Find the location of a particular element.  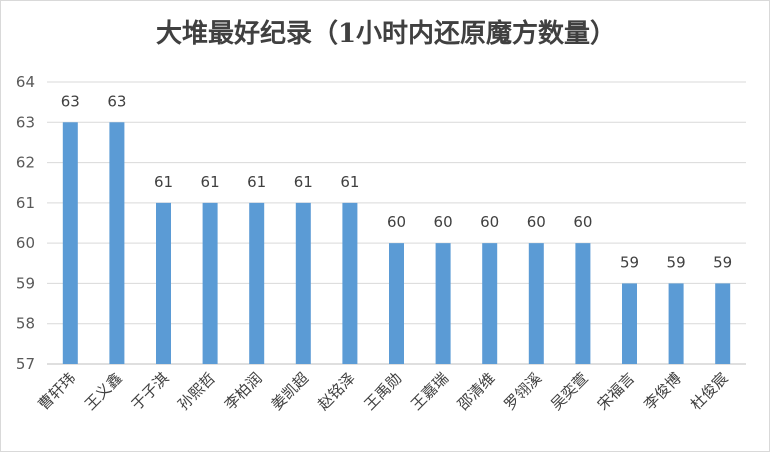

x-tick-label: 罗翎溪 is located at coordinates (523, 391).